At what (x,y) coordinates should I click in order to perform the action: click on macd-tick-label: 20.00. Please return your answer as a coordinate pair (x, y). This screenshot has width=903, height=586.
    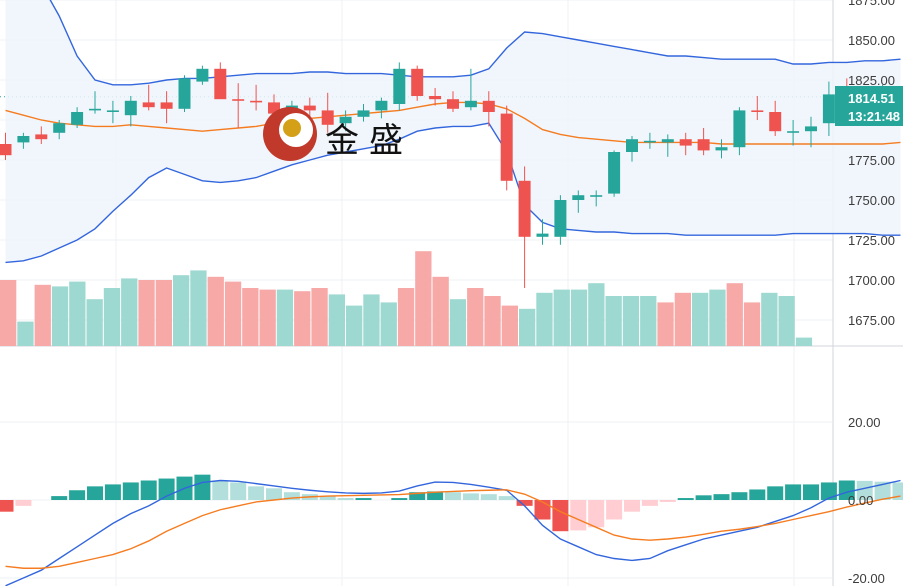
    Looking at the image, I should click on (864, 422).